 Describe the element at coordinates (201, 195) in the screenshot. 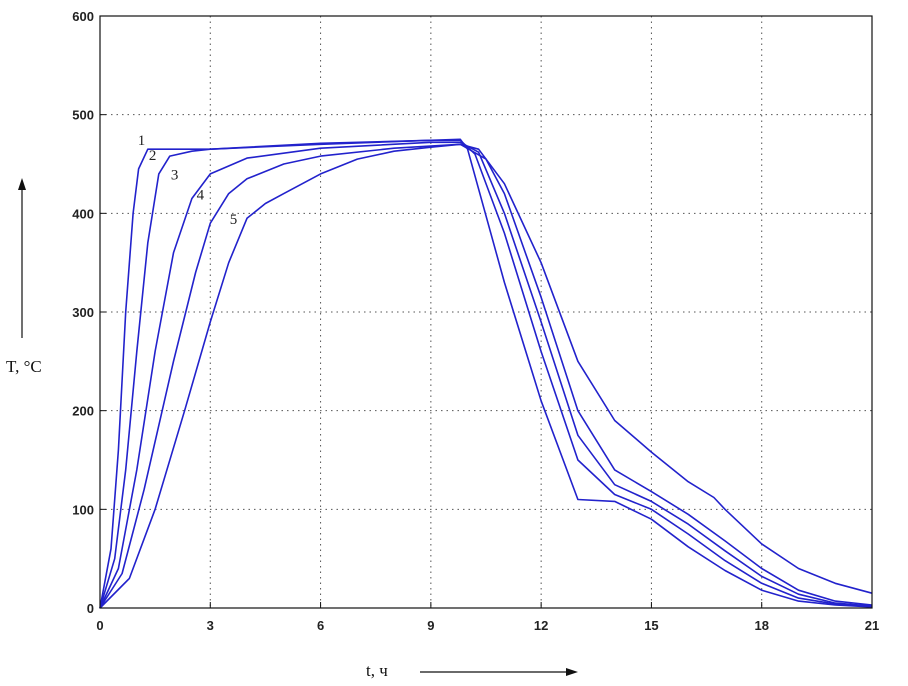

I see `curve-label-4: 4` at that location.